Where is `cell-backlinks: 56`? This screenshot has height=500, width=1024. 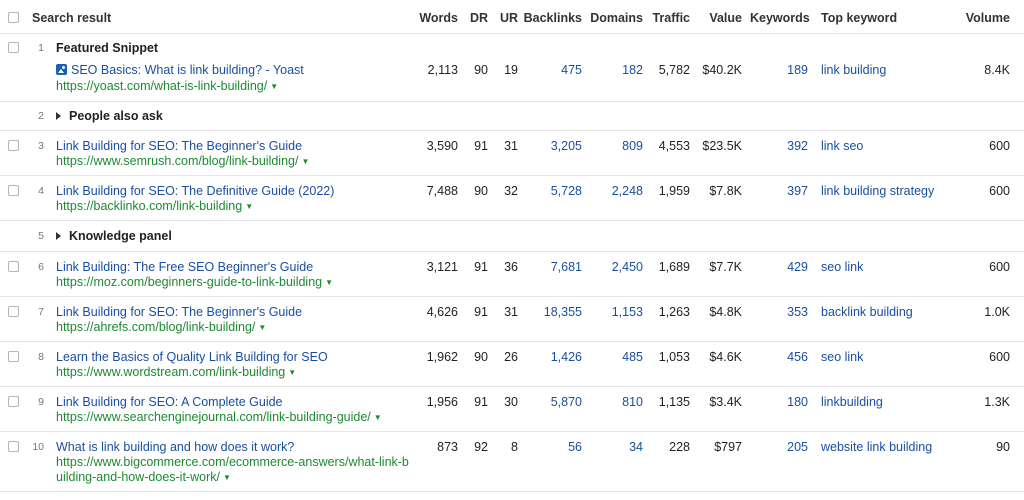 cell-backlinks: 56 is located at coordinates (575, 447).